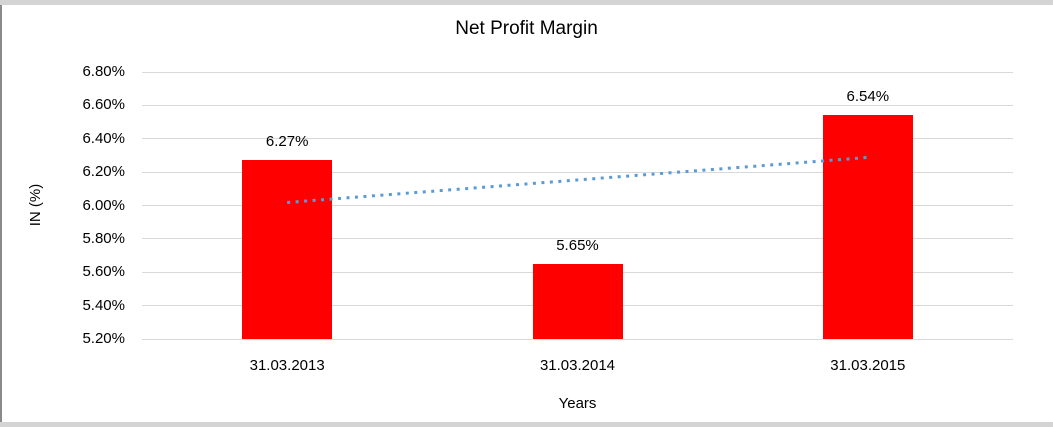 This screenshot has height=427, width=1053. Describe the element at coordinates (868, 365) in the screenshot. I see `x-tick-label: 31.03.2015` at that location.